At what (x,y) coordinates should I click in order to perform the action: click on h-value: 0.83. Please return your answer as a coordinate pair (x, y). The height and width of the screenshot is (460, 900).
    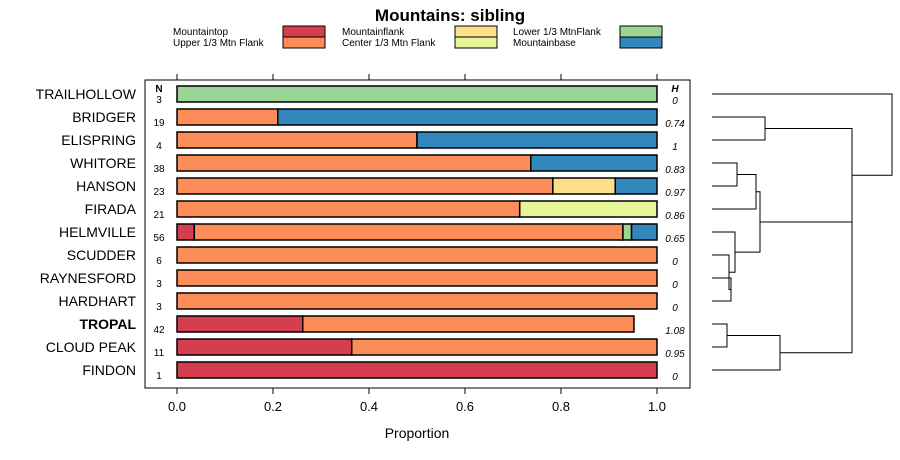
    Looking at the image, I should click on (675, 170).